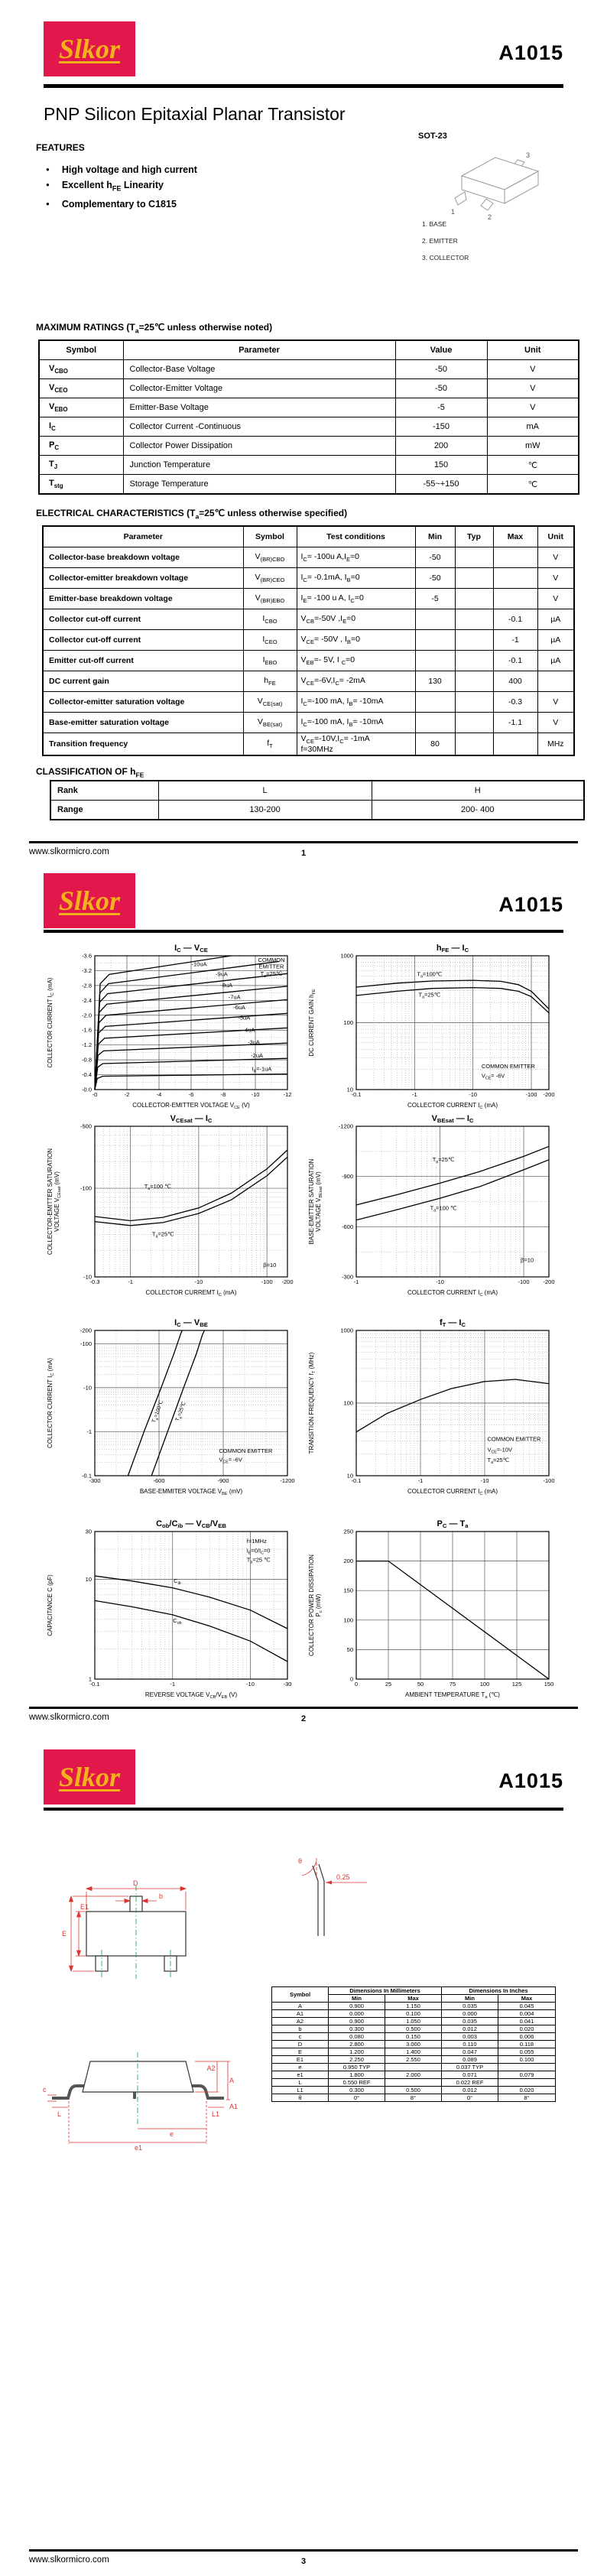  What do you see at coordinates (269, 640) in the screenshot?
I see `cell-symbol: ICEO` at bounding box center [269, 640].